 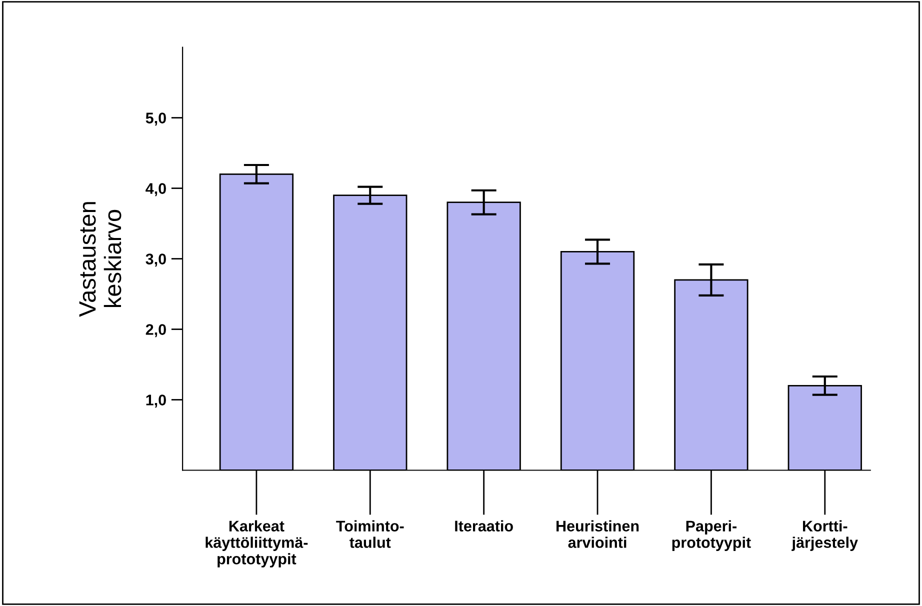 I want to click on y-tick-label: 4,0, so click(x=156, y=189).